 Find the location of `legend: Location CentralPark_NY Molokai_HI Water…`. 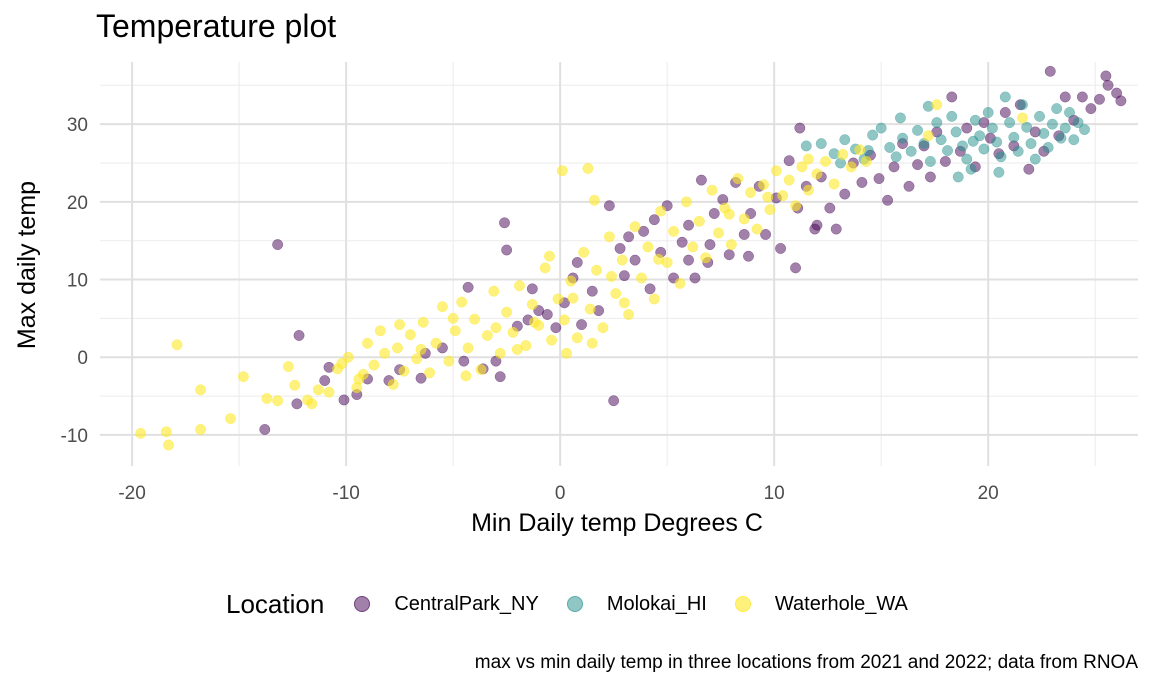

legend: Location CentralPark_NY Molokai_HI Water… is located at coordinates (581, 604).